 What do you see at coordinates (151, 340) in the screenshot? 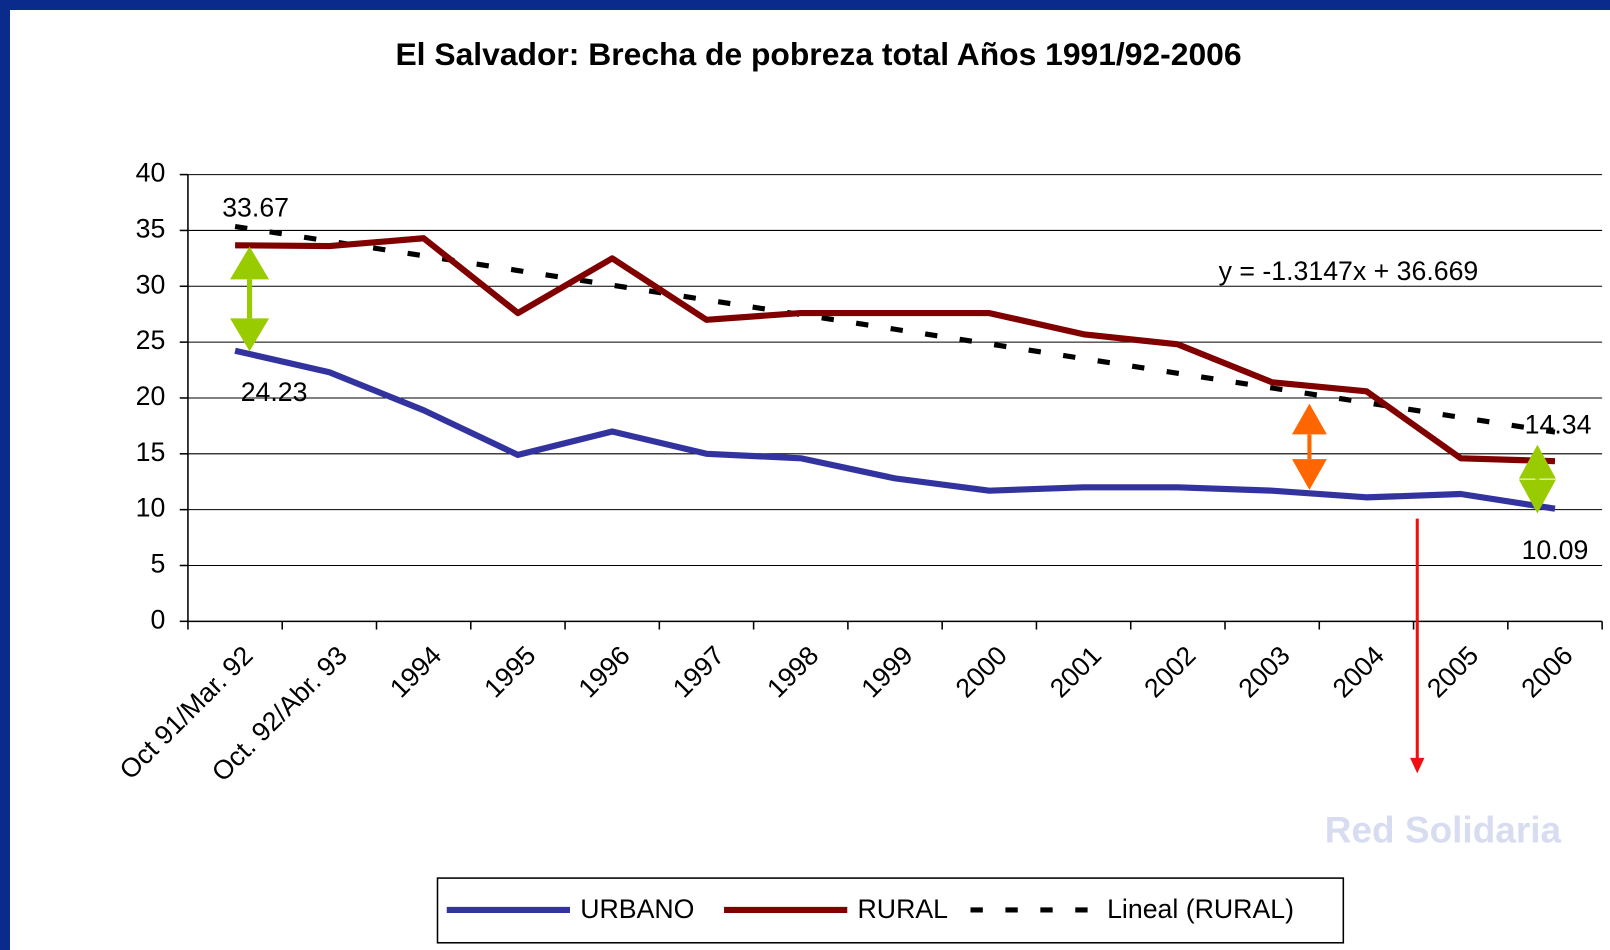
I see `y-tick-label: 25` at bounding box center [151, 340].